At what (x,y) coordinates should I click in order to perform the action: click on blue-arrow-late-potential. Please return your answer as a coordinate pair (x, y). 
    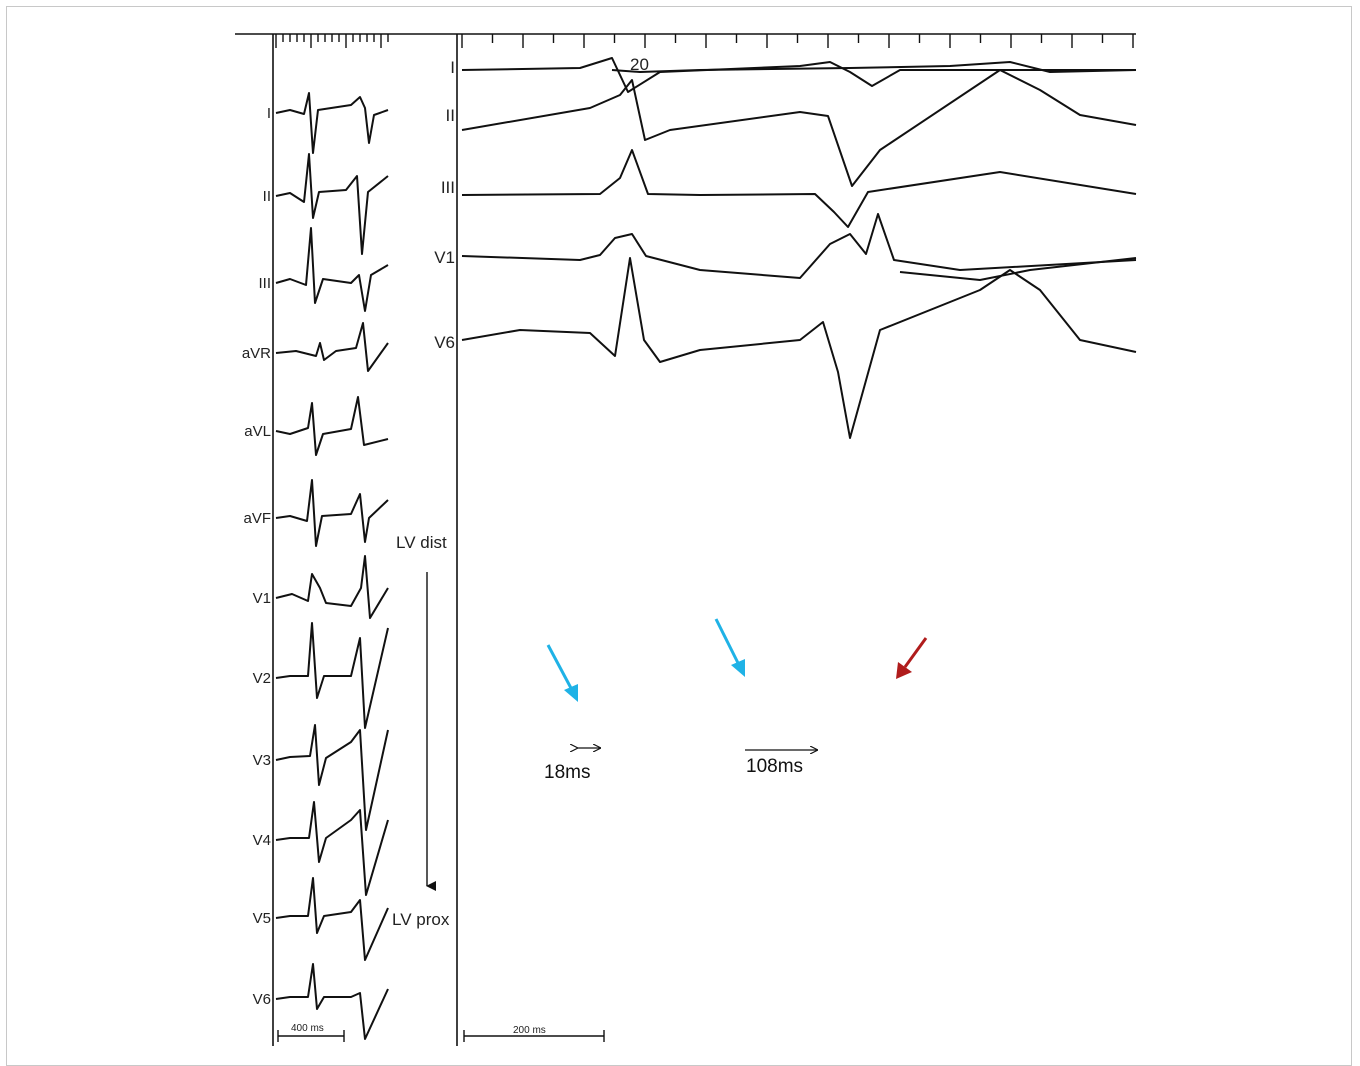
    Looking at the image, I should click on (729, 647).